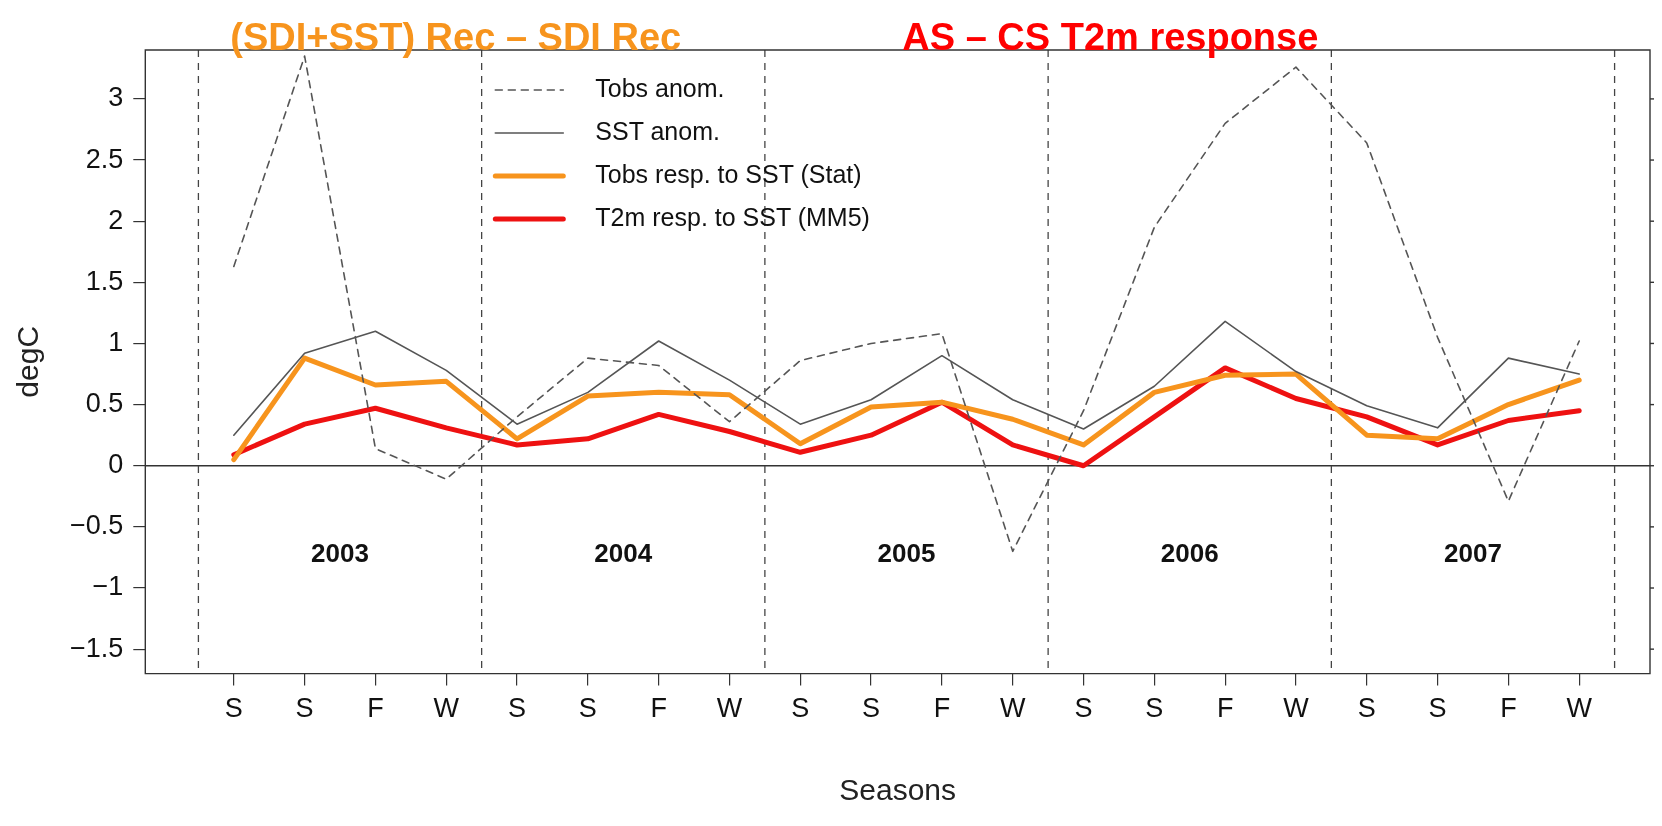 This screenshot has height=826, width=1662. I want to click on legend-label: Tobs resp. to SST (Stat), so click(728, 173).